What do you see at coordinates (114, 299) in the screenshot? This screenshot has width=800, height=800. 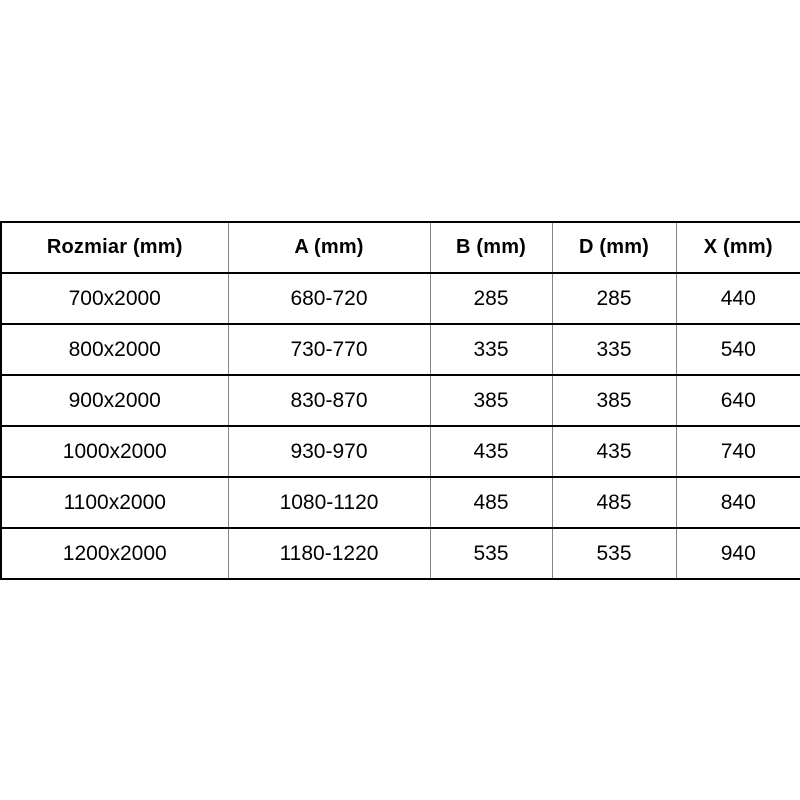 I see `cell-rozmiar: 700x2000` at bounding box center [114, 299].